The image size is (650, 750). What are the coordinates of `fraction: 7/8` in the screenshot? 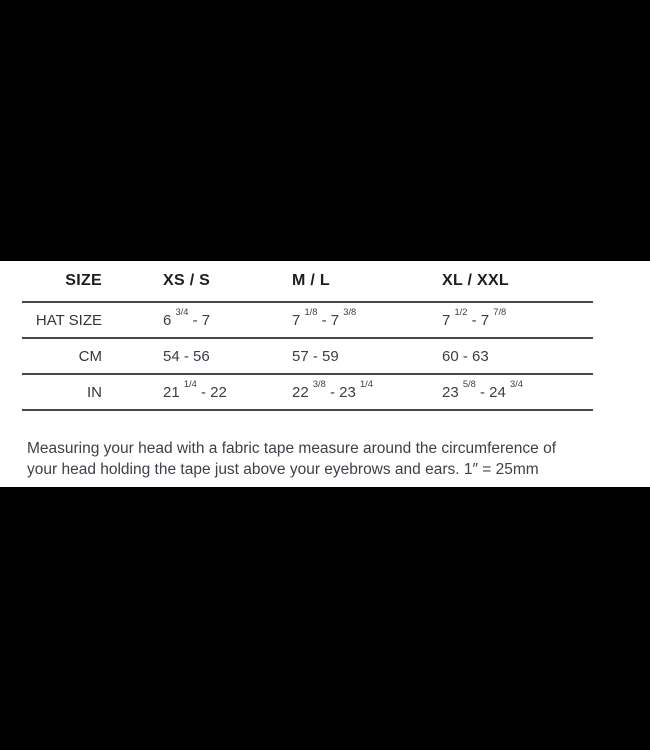 It's located at (500, 311).